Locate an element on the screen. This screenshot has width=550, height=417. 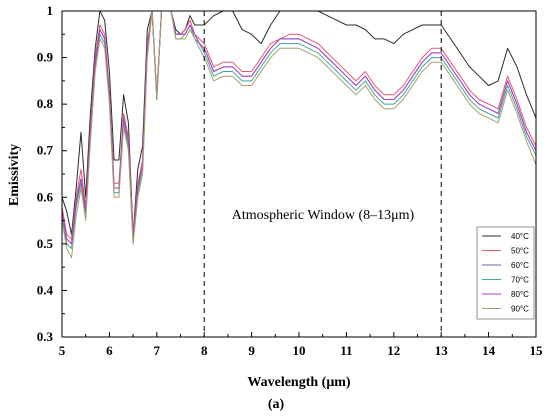
legend-label: 60°C is located at coordinates (520, 265).